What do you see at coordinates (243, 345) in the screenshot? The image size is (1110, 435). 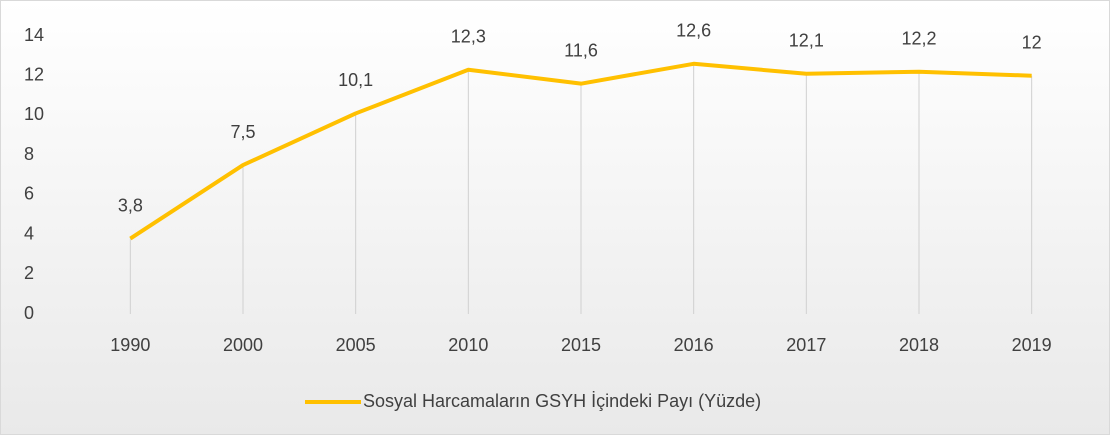 I see `x-tick-label: 2000` at bounding box center [243, 345].